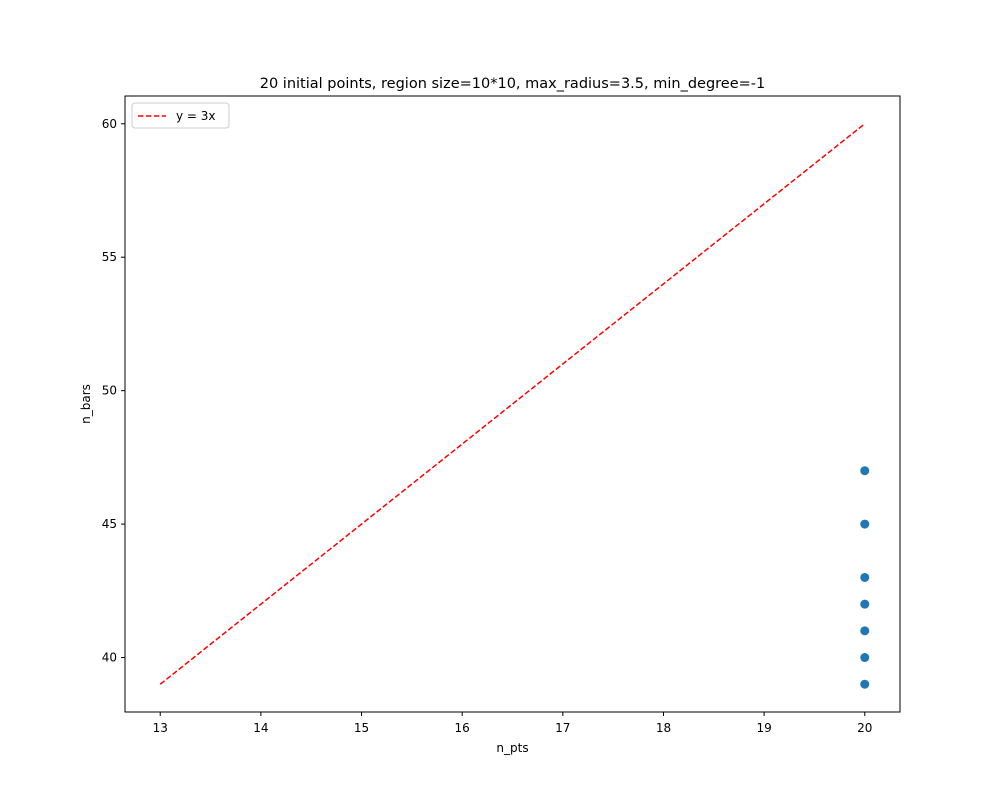 This screenshot has height=800, width=1000. I want to click on y-tick-label: 55, so click(109, 257).